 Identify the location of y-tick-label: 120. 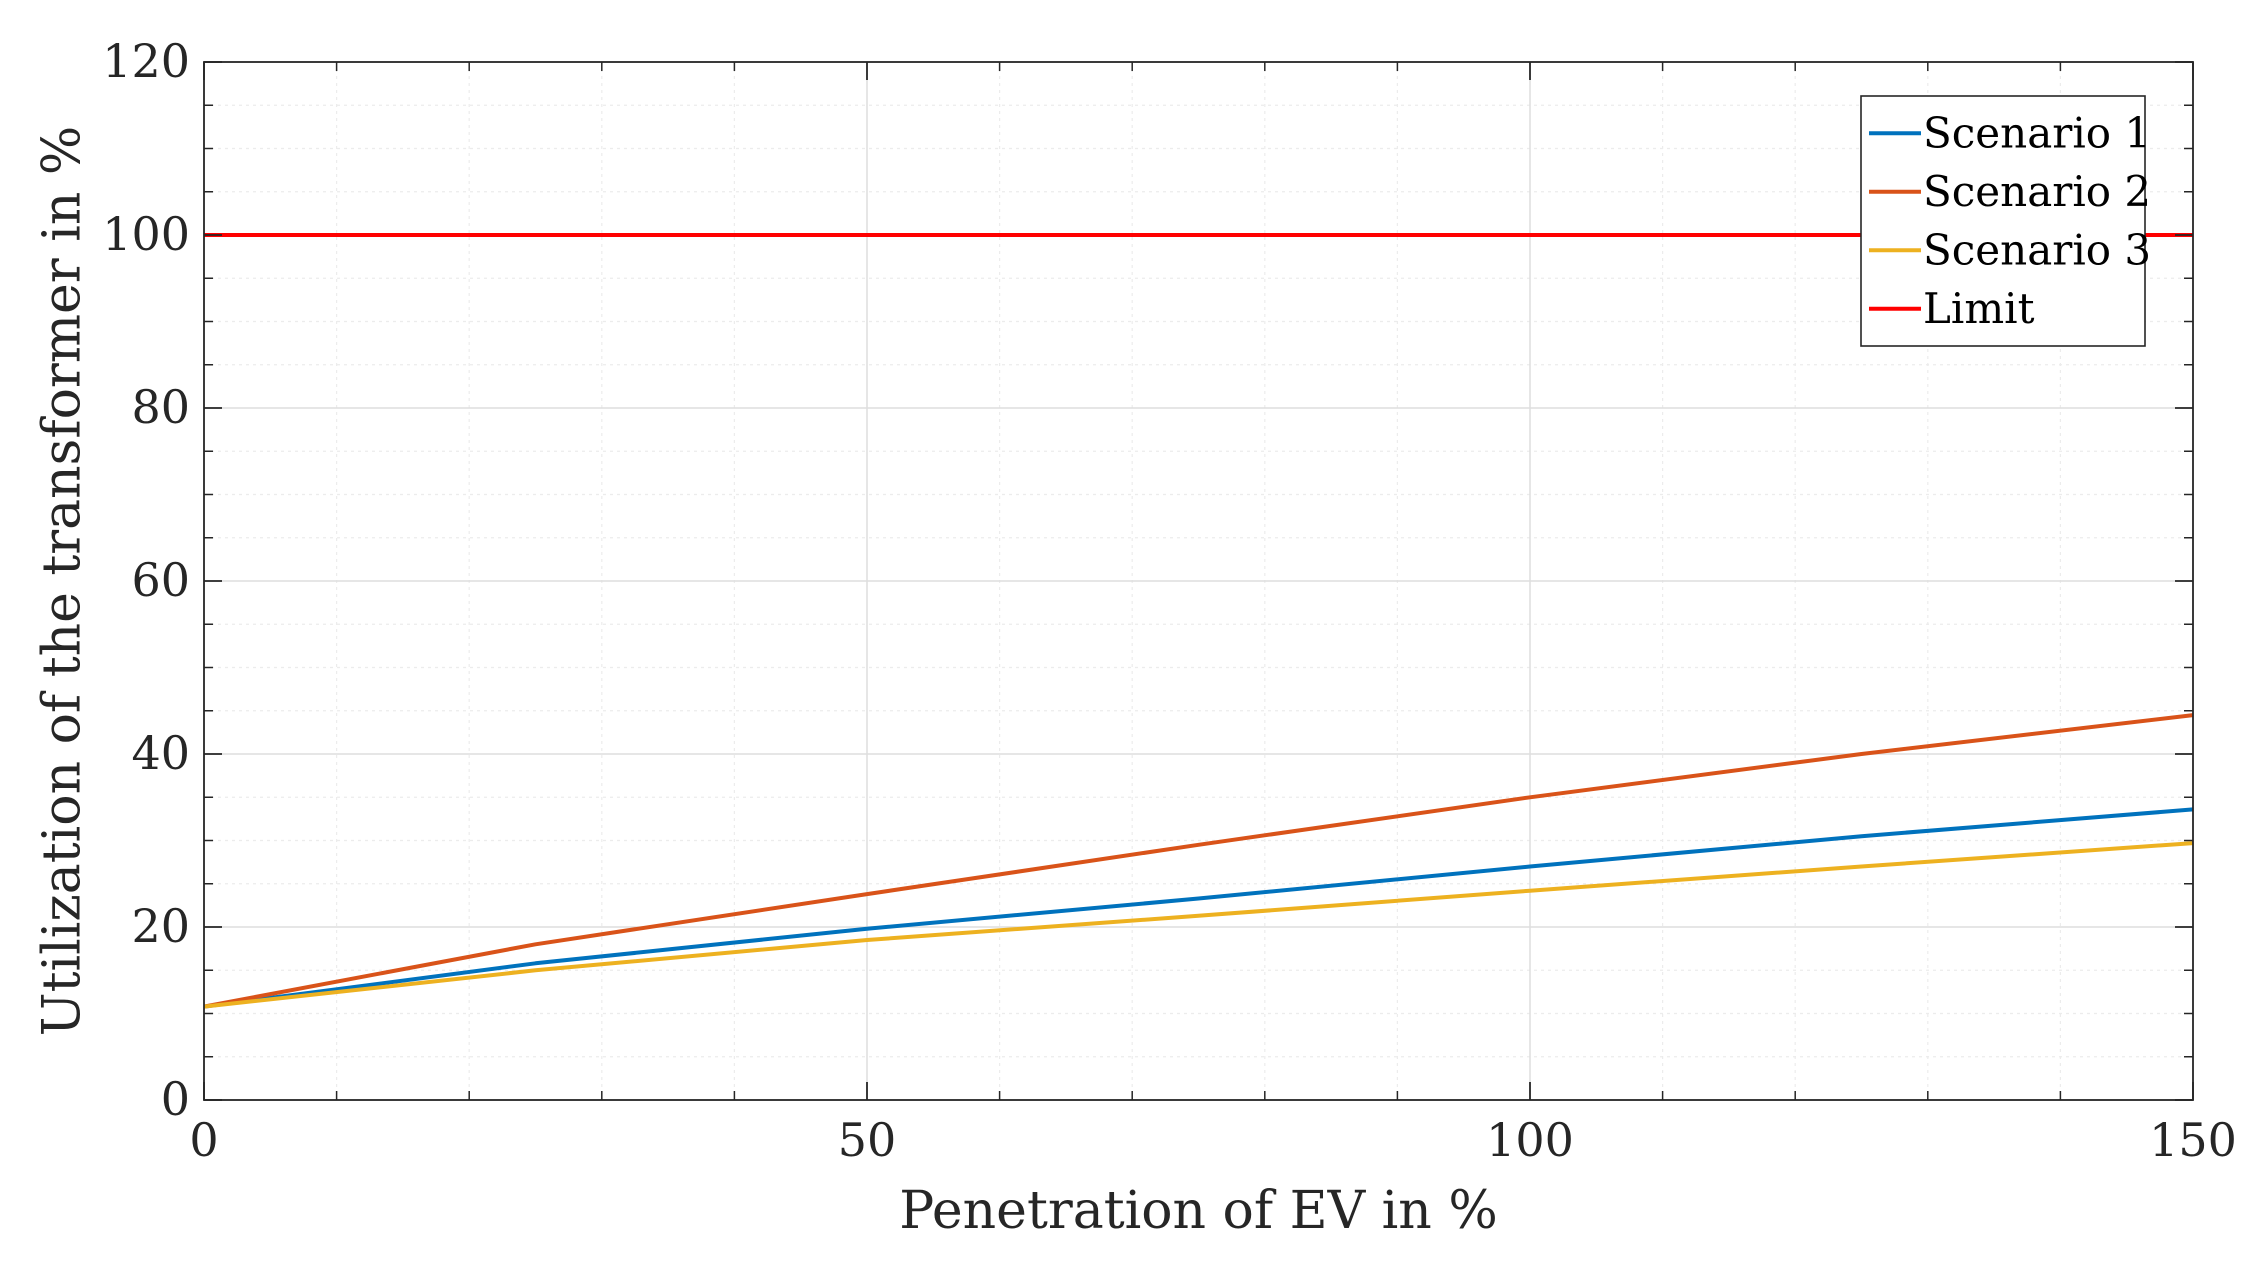
(146, 61).